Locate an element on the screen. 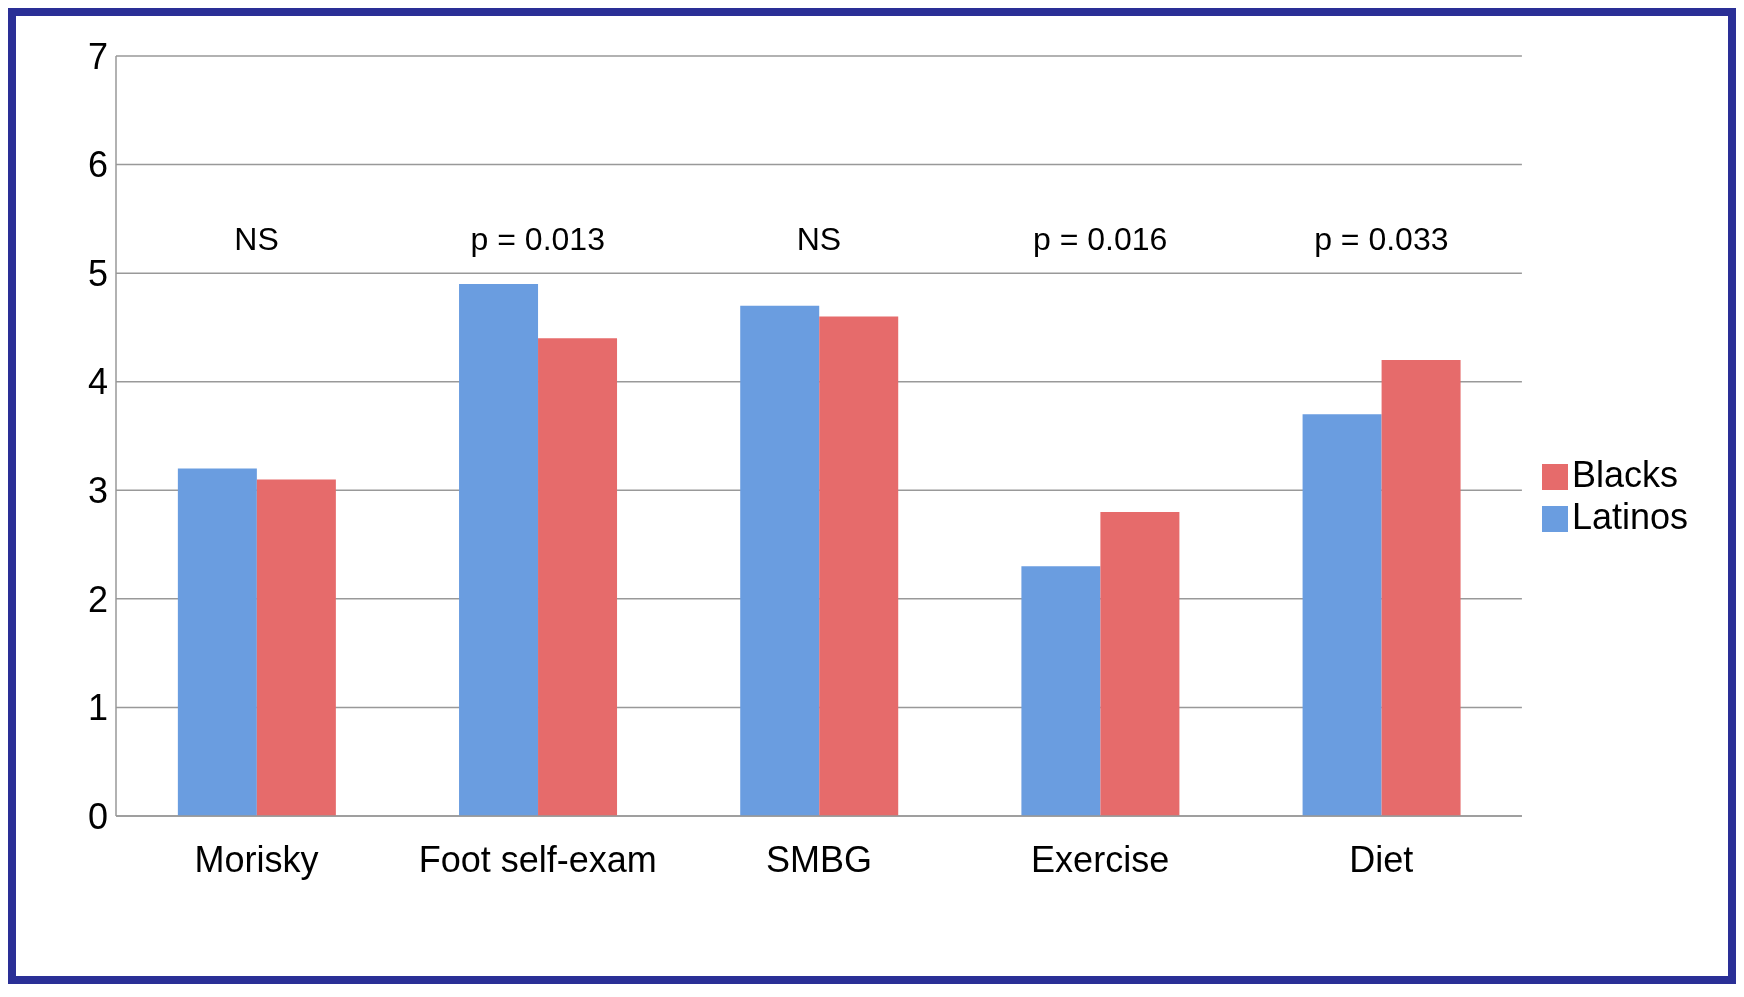 This screenshot has height=997, width=1744. x-tick-label: SMBG is located at coordinates (818, 859).